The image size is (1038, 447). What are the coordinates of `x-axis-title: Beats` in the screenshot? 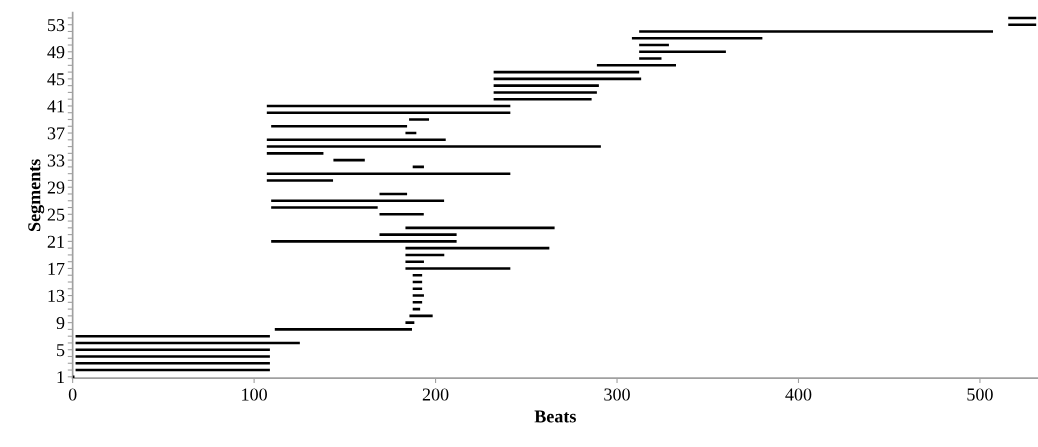 It's located at (555, 416).